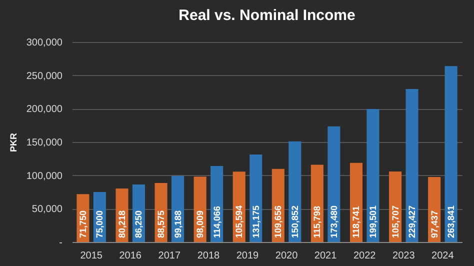 The width and height of the screenshot is (474, 266). Describe the element at coordinates (44, 143) in the screenshot. I see `y-tick-label: 150,000` at that location.